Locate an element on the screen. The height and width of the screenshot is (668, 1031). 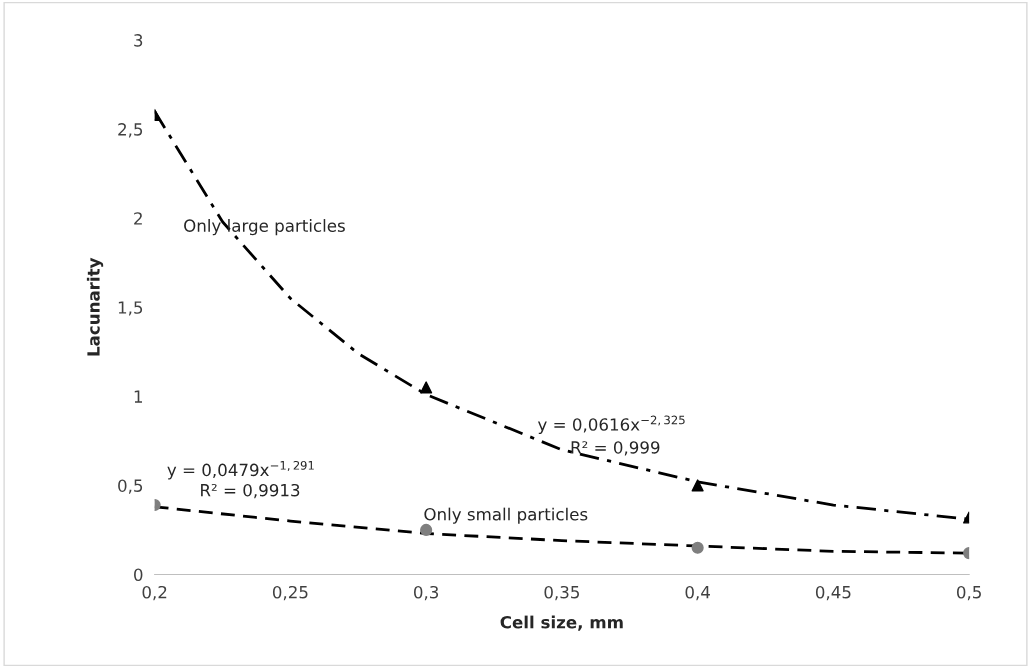
x-tick-label: 0,4 is located at coordinates (697, 593).